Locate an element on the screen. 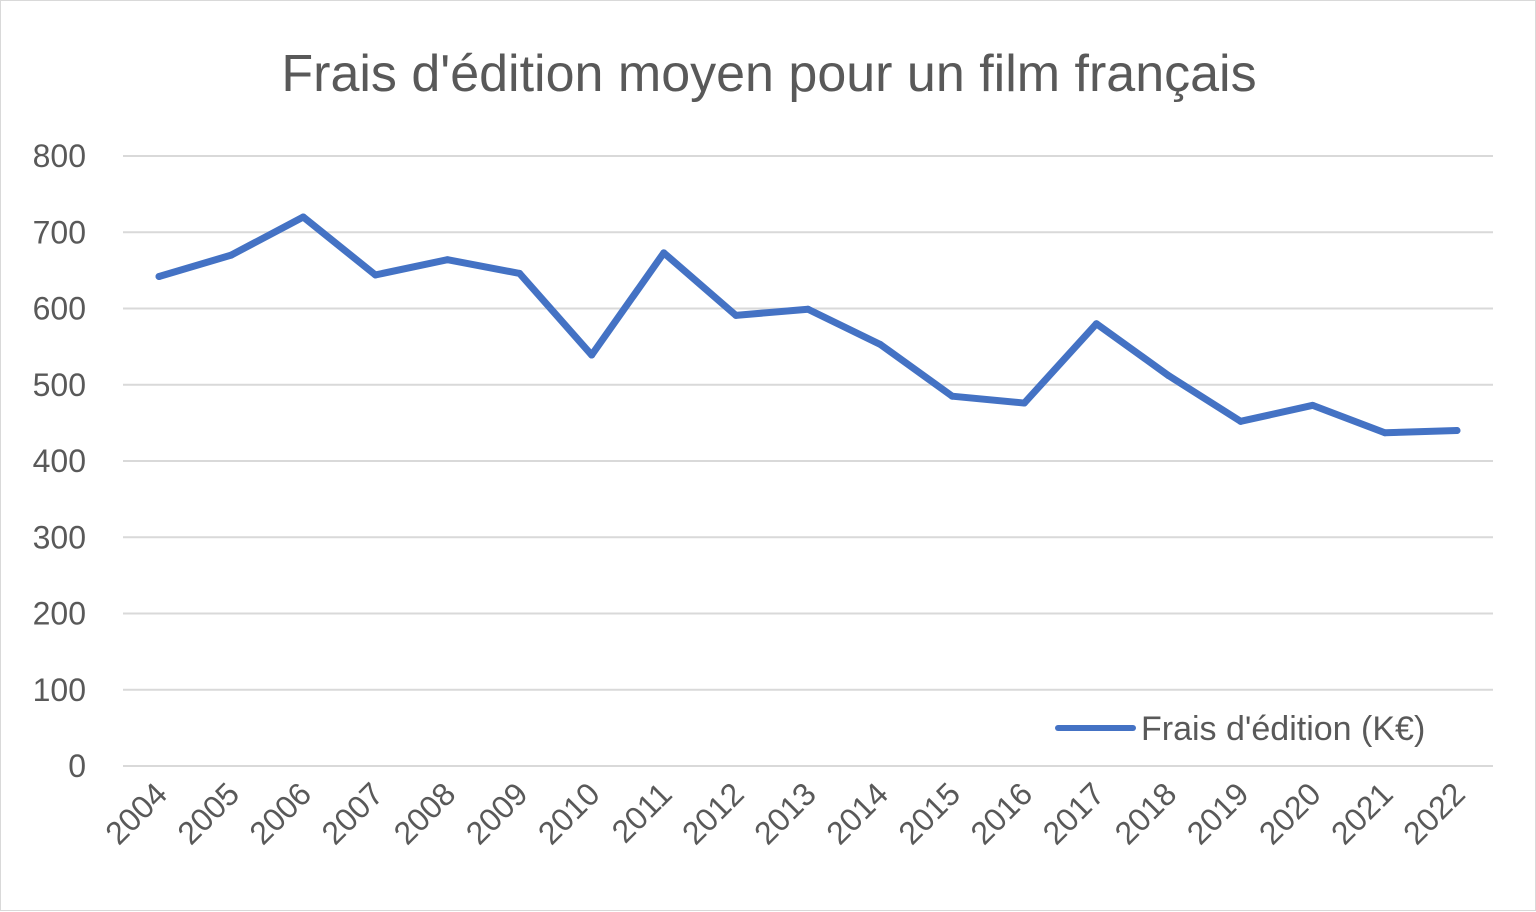  y-tick-label: 0 is located at coordinates (77, 766).